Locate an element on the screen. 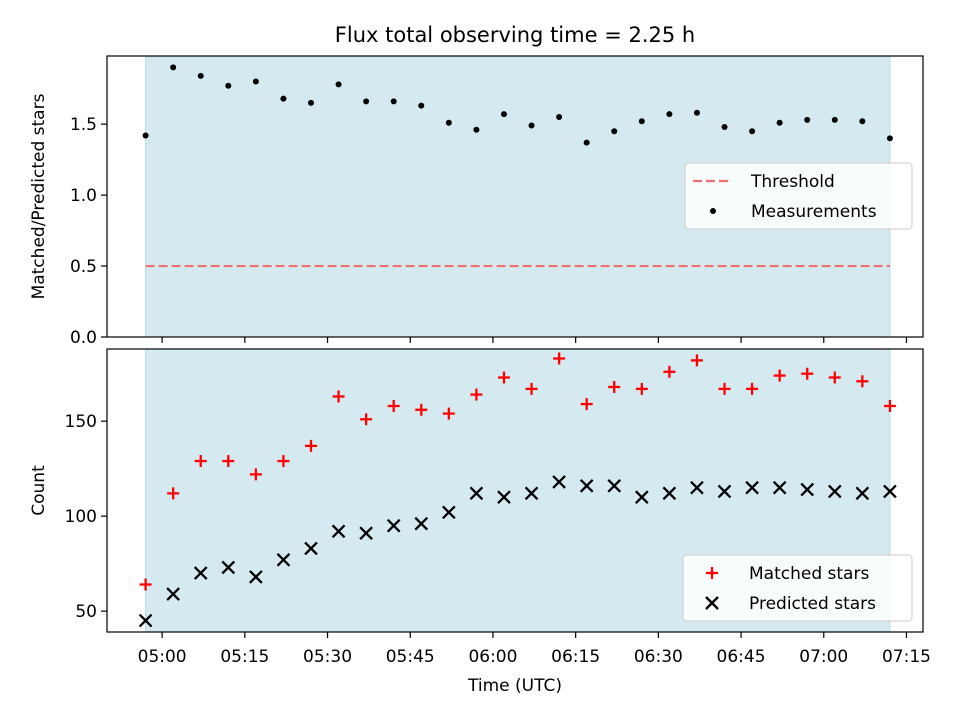 Image resolution: width=960 pixels, height=720 pixels. legend-entry: Threshold is located at coordinates (764, 182).